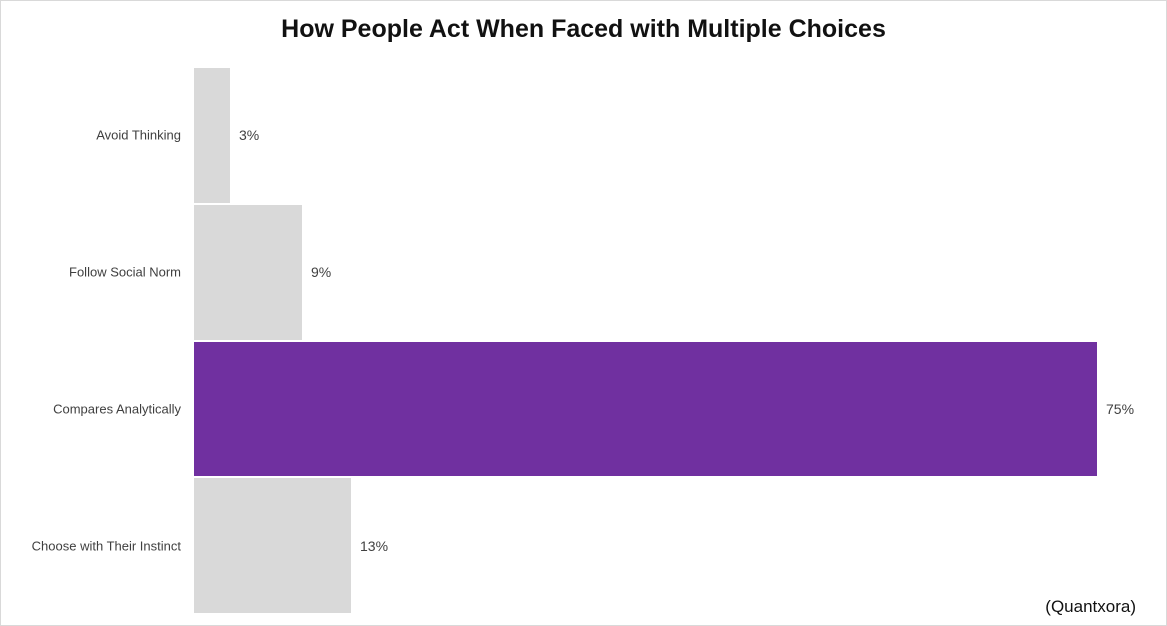  What do you see at coordinates (321, 272) in the screenshot?
I see `value-label: 9%` at bounding box center [321, 272].